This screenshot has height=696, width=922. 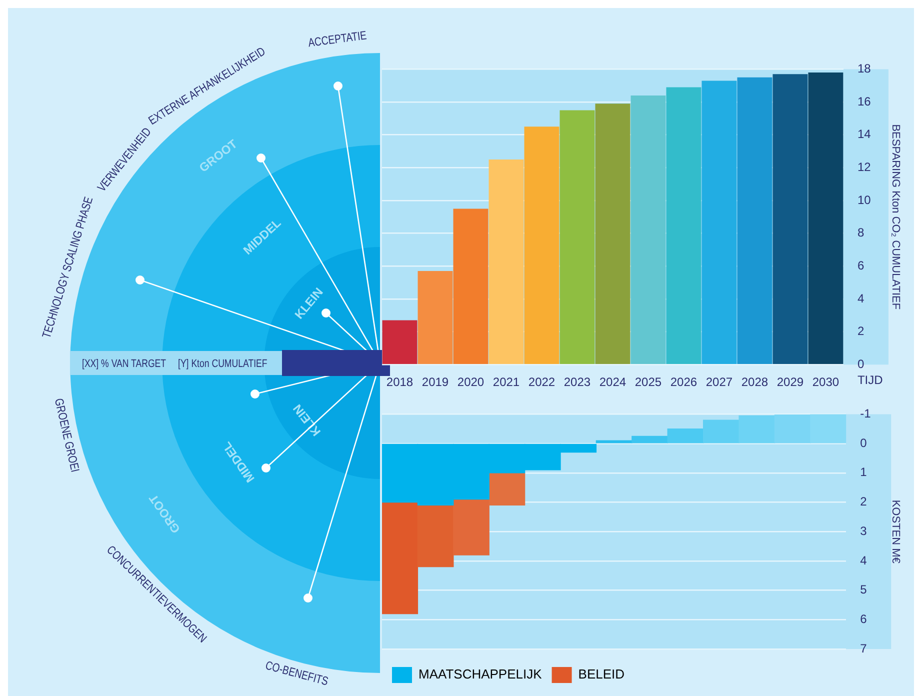 I want to click on y-tick-label: 5, so click(x=864, y=589).